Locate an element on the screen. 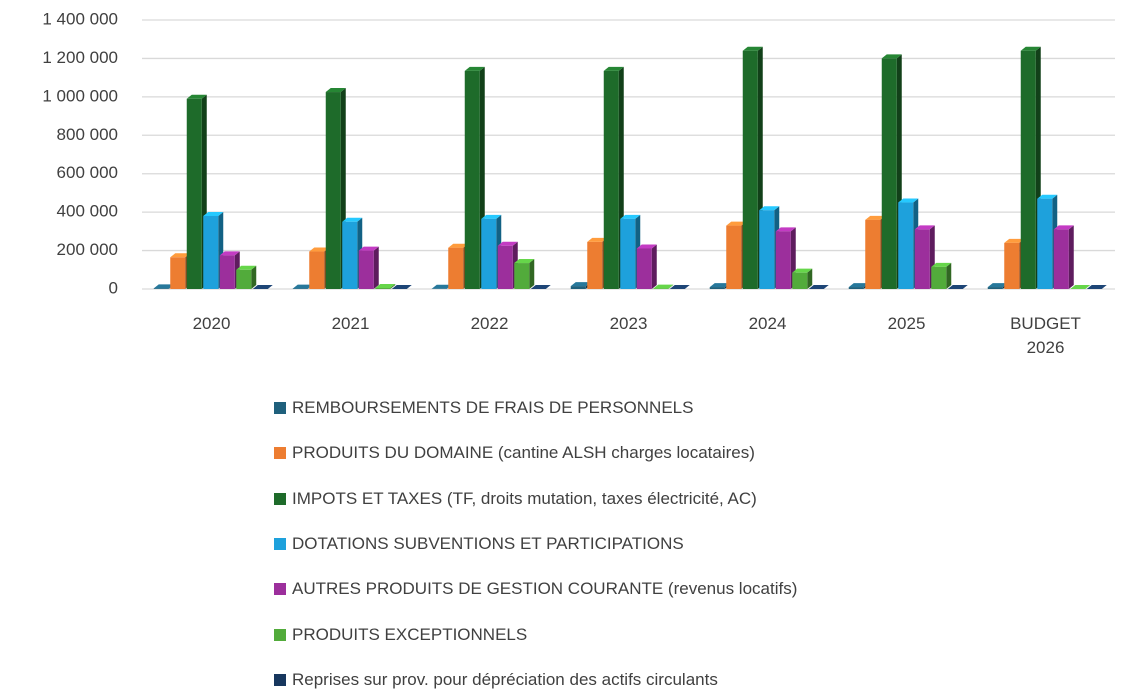 The image size is (1127, 690). y-tick-label: 600 000 is located at coordinates (87, 172).